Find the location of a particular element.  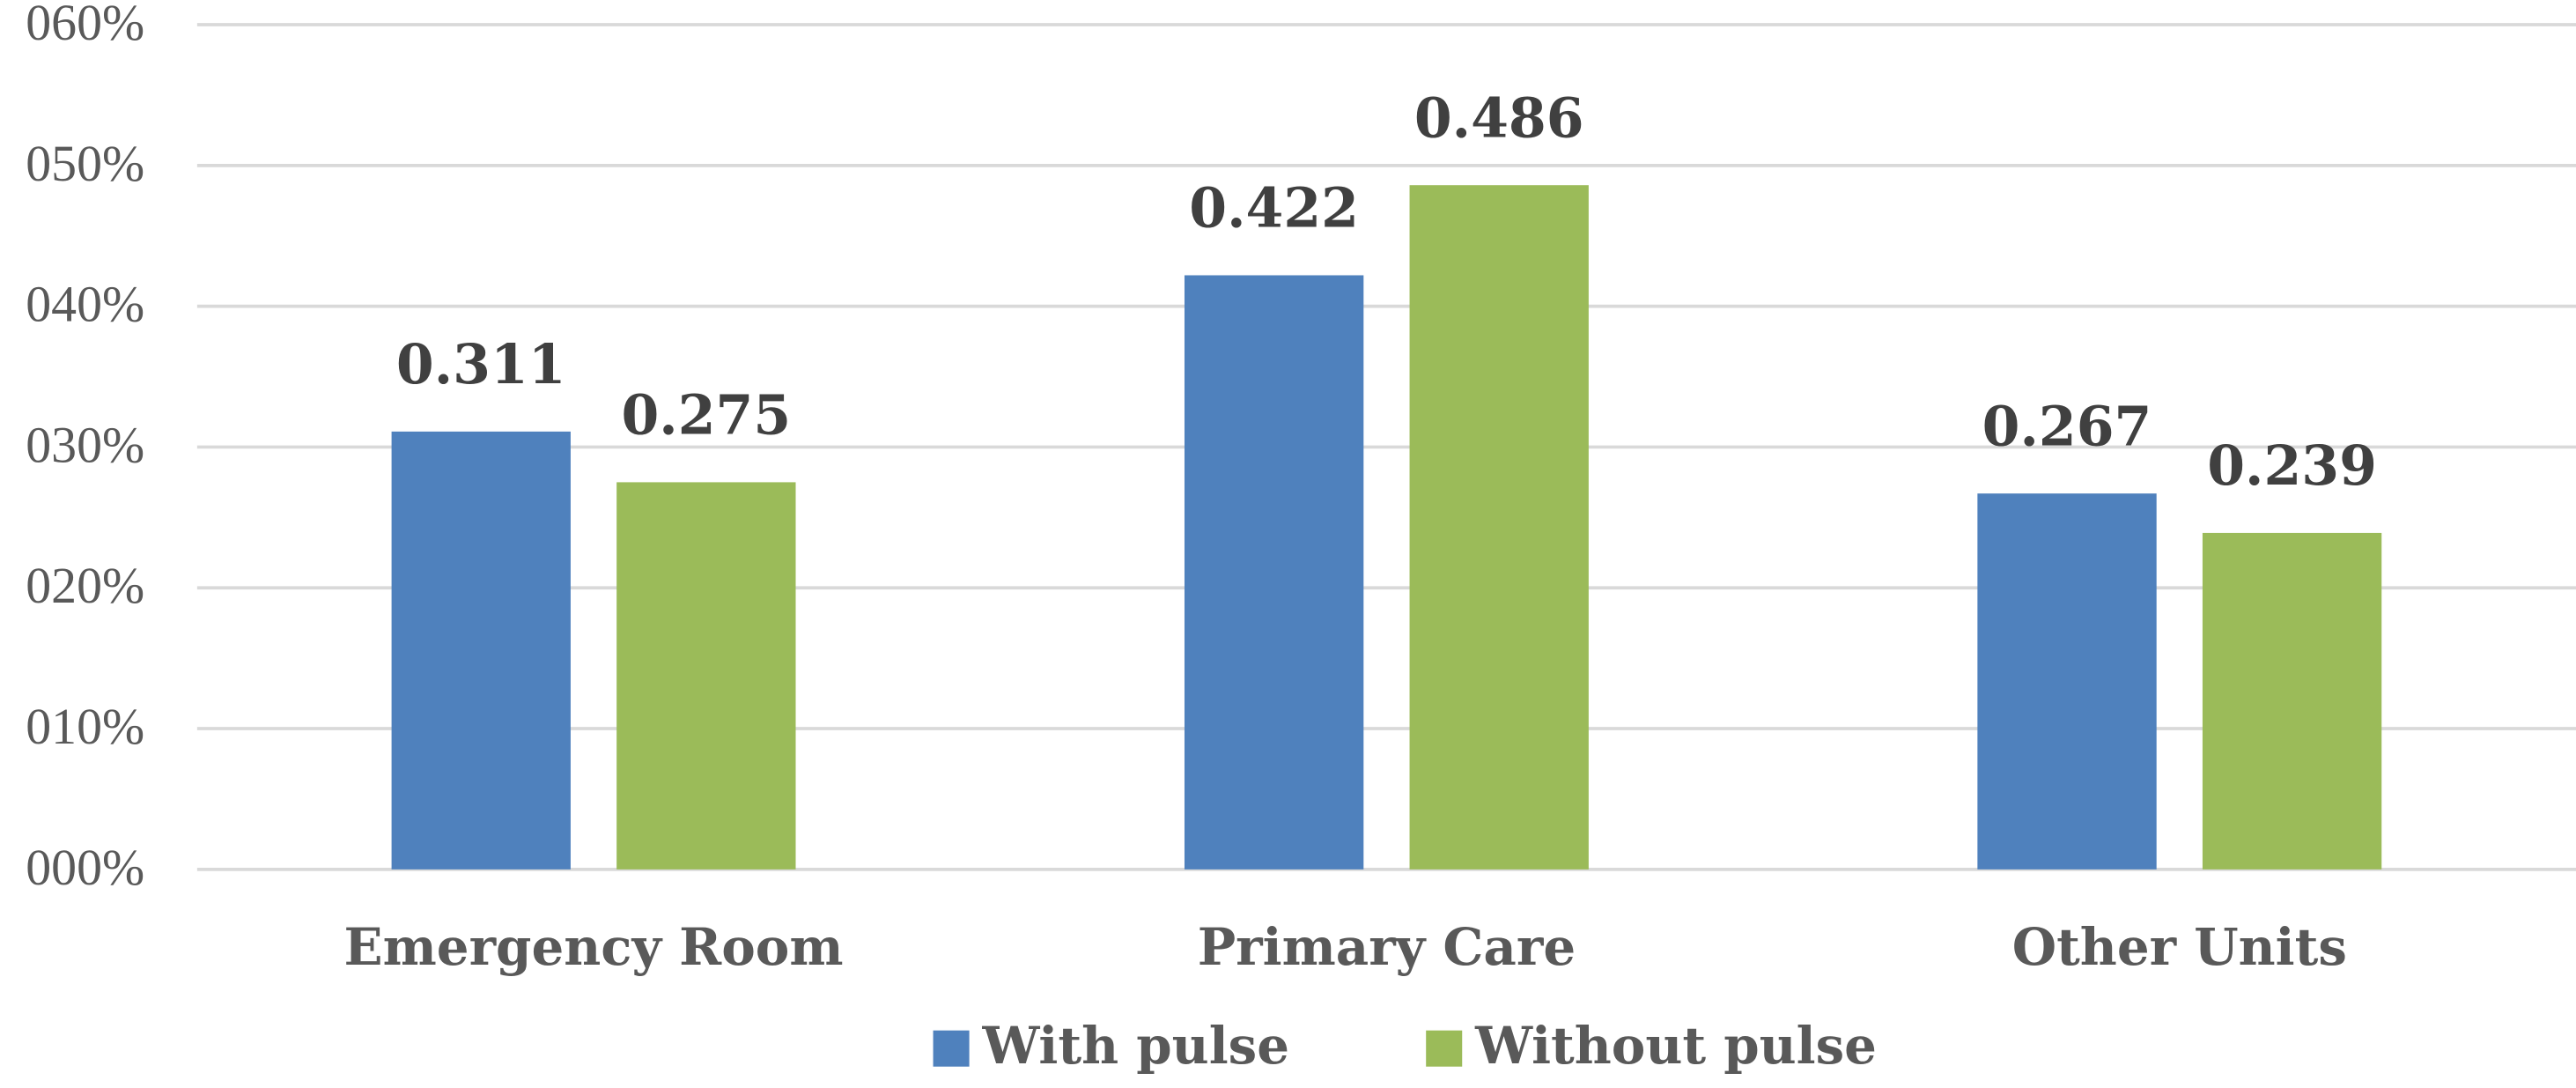

legend-label: With pulse is located at coordinates (1135, 1046).